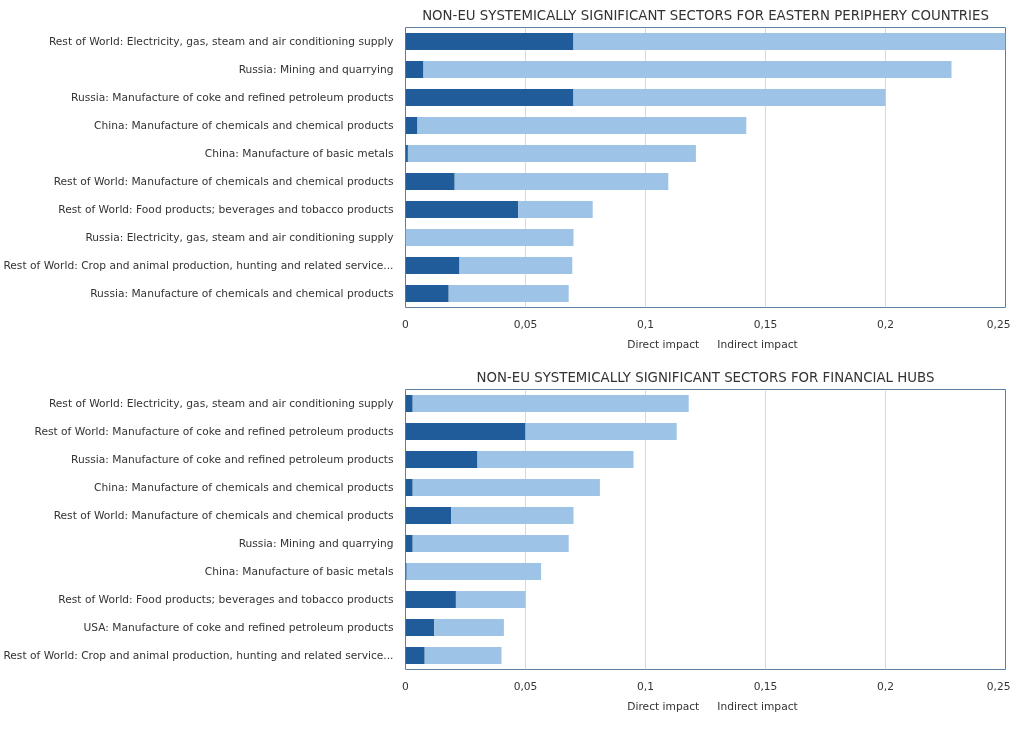 This screenshot has width=1028, height=747. Describe the element at coordinates (239, 237) in the screenshot. I see `y-tick-label: Russia: Electricity, gas, steam and air conditioning supply` at that location.